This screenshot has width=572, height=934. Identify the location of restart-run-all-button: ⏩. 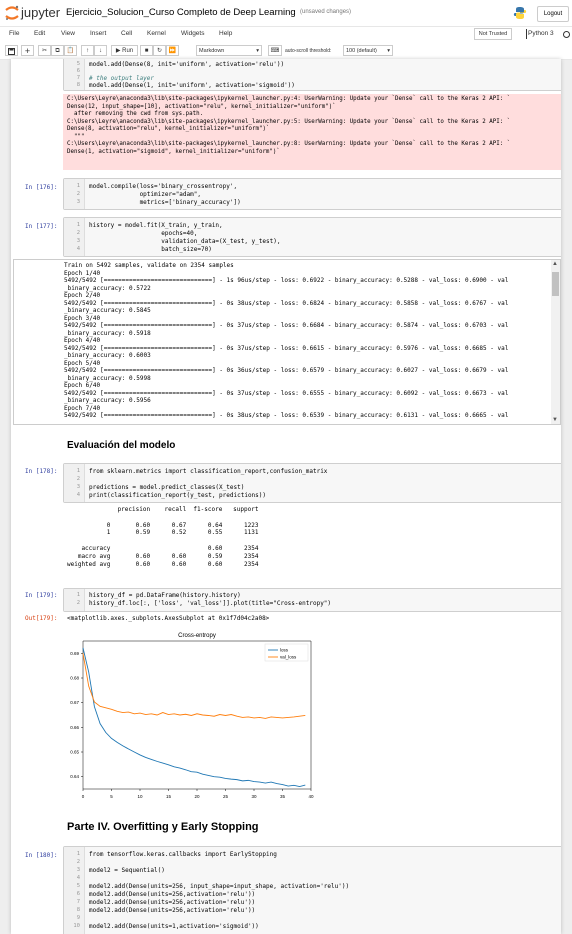
(172, 50).